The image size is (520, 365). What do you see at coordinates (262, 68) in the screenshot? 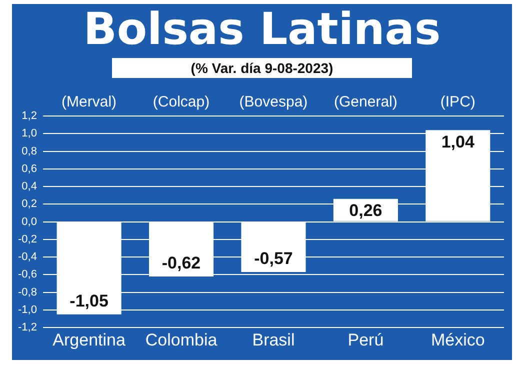
I see `chart-subtitle: (% Var. día 9-08-2023)` at bounding box center [262, 68].